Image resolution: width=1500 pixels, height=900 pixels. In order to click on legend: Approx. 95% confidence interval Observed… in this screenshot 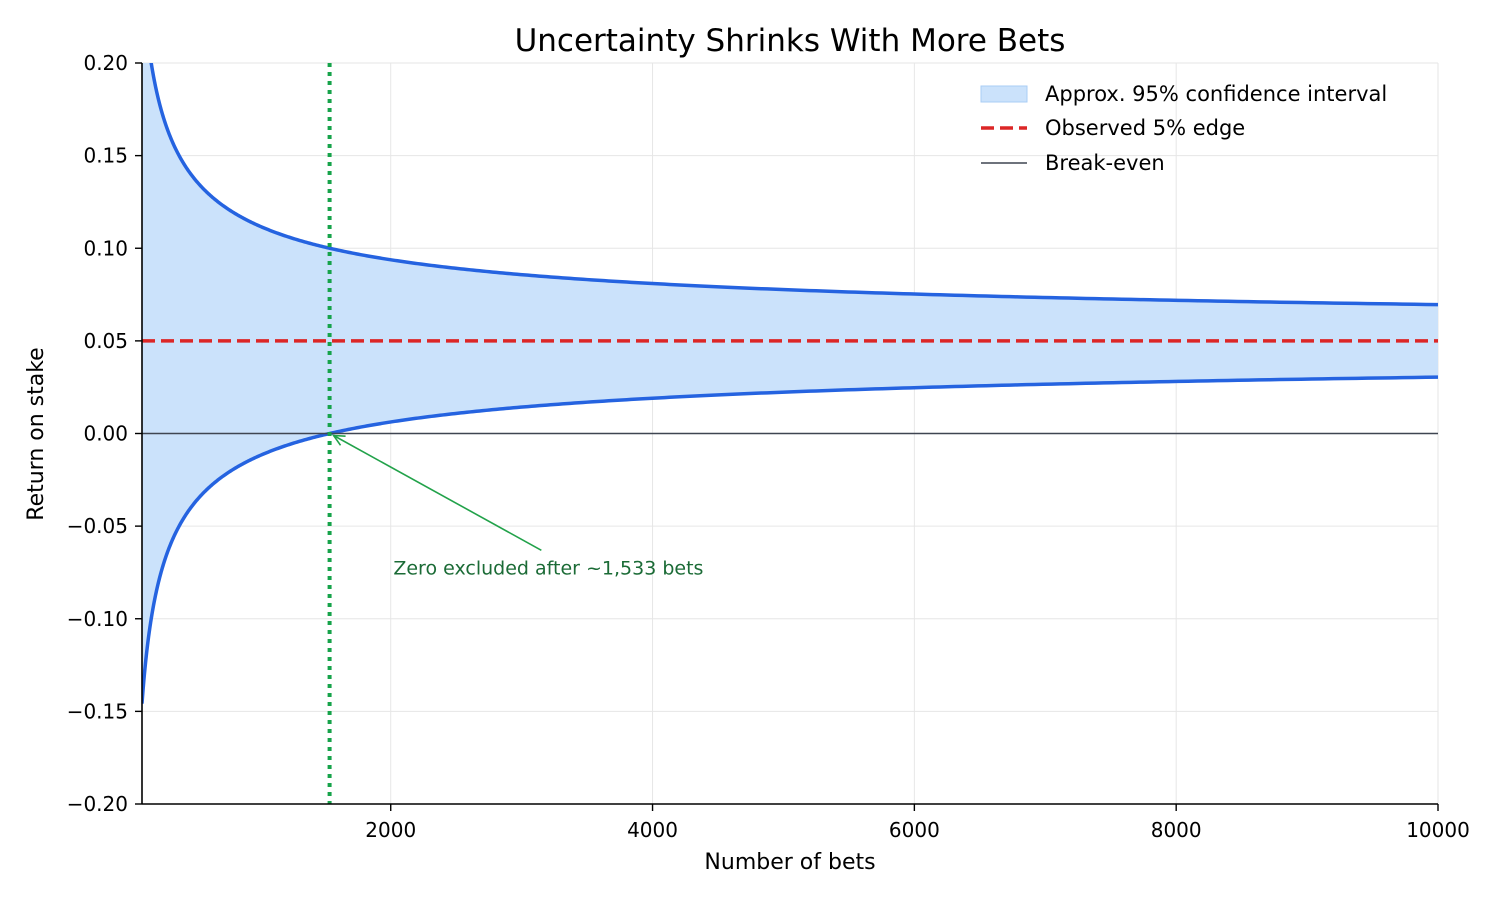, I will do `click(1183, 128)`.